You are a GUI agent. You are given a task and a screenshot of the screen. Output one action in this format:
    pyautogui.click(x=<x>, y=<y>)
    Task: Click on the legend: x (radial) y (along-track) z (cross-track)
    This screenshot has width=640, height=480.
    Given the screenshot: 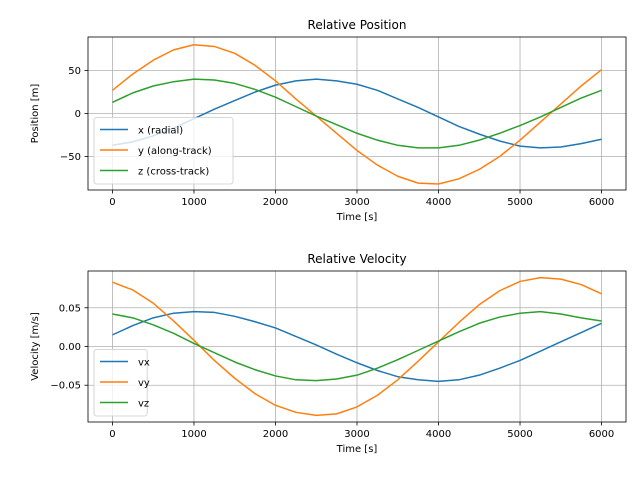 What is the action you would take?
    pyautogui.click(x=163, y=151)
    